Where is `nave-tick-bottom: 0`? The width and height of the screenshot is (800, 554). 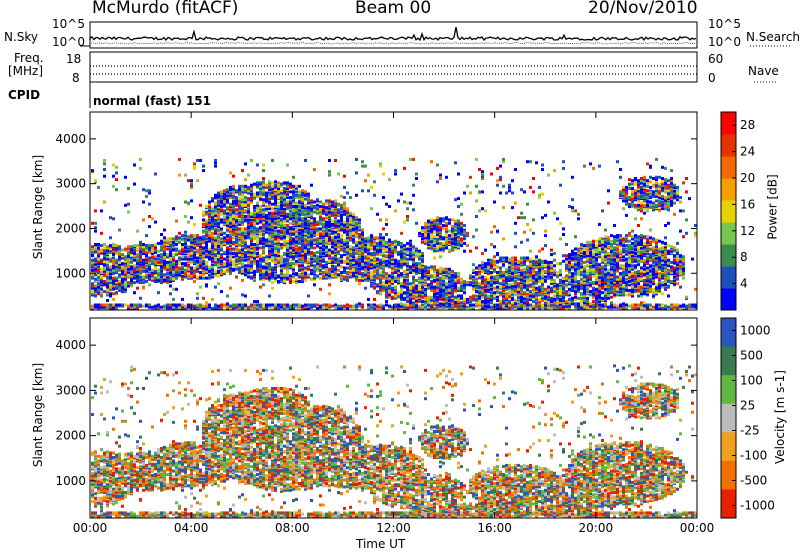
nave-tick-bottom: 0 is located at coordinates (712, 78).